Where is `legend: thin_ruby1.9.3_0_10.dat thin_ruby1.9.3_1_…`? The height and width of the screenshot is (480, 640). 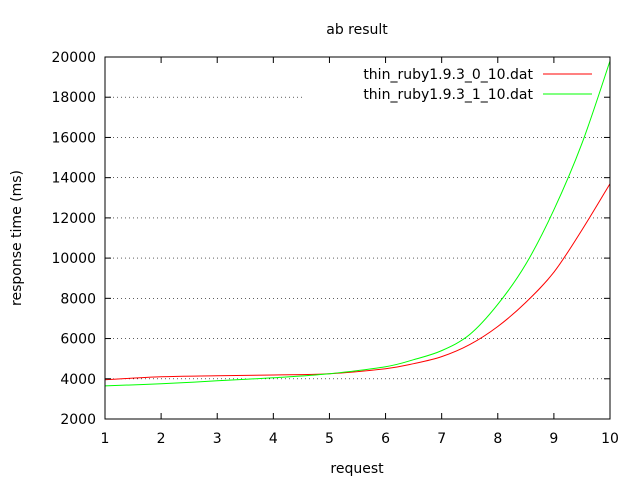 legend: thin_ruby1.9.3_0_10.dat thin_ruby1.9.3_1_… is located at coordinates (477, 85).